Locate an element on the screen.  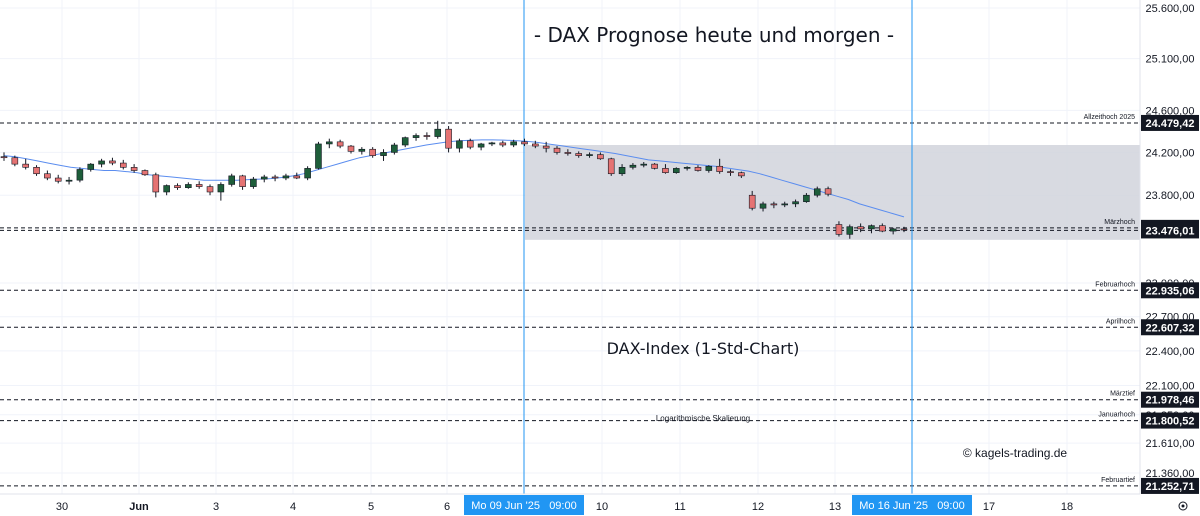
level-name: Aprilhoch is located at coordinates (1120, 321).